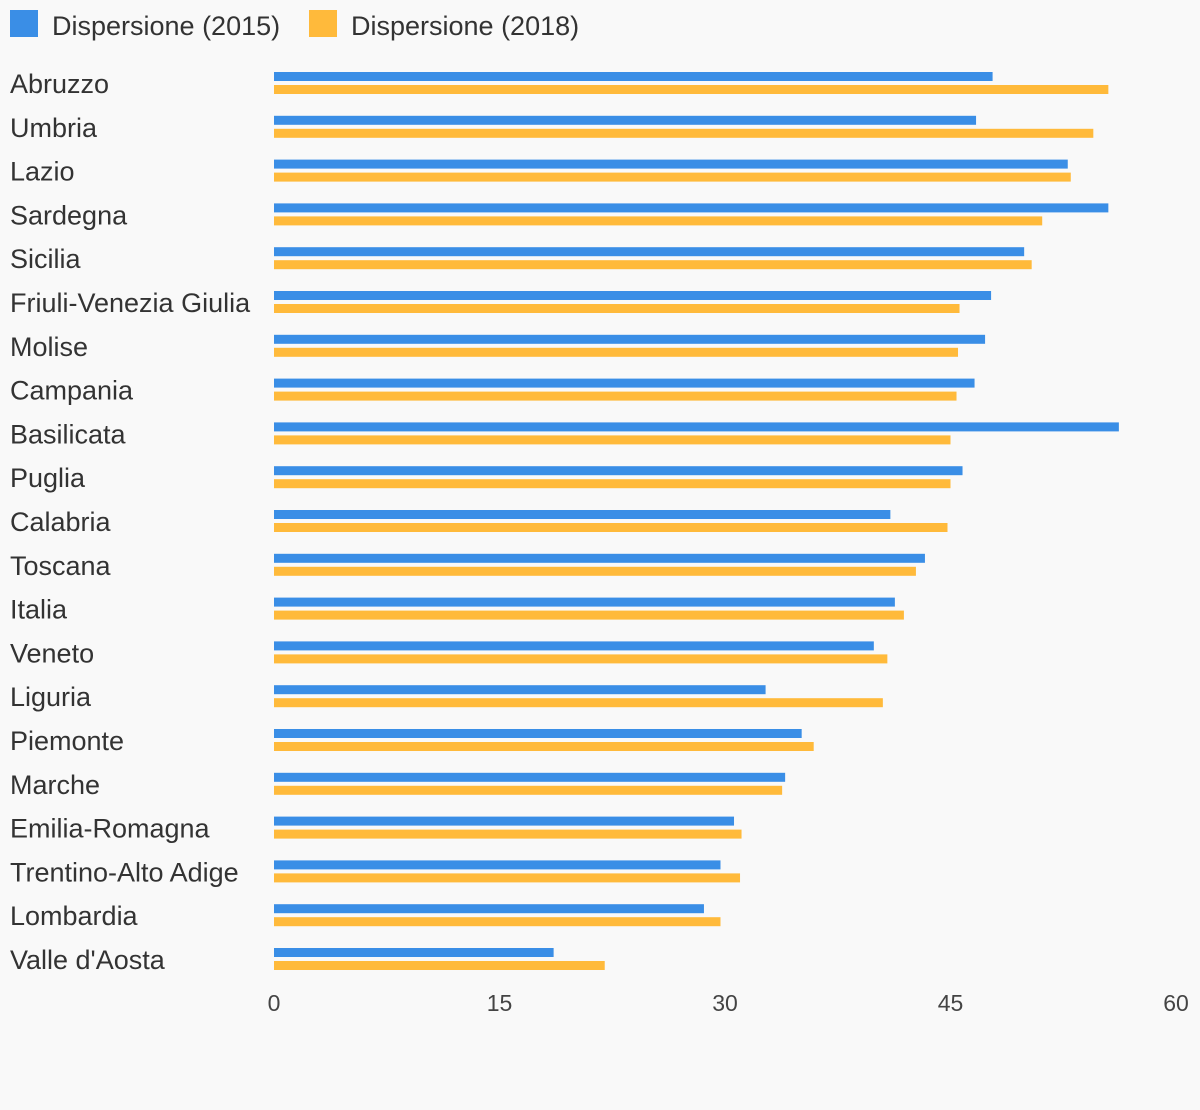 This screenshot has height=1110, width=1200. What do you see at coordinates (166, 26) in the screenshot?
I see `legend-label-1: Dispersione (2015)` at bounding box center [166, 26].